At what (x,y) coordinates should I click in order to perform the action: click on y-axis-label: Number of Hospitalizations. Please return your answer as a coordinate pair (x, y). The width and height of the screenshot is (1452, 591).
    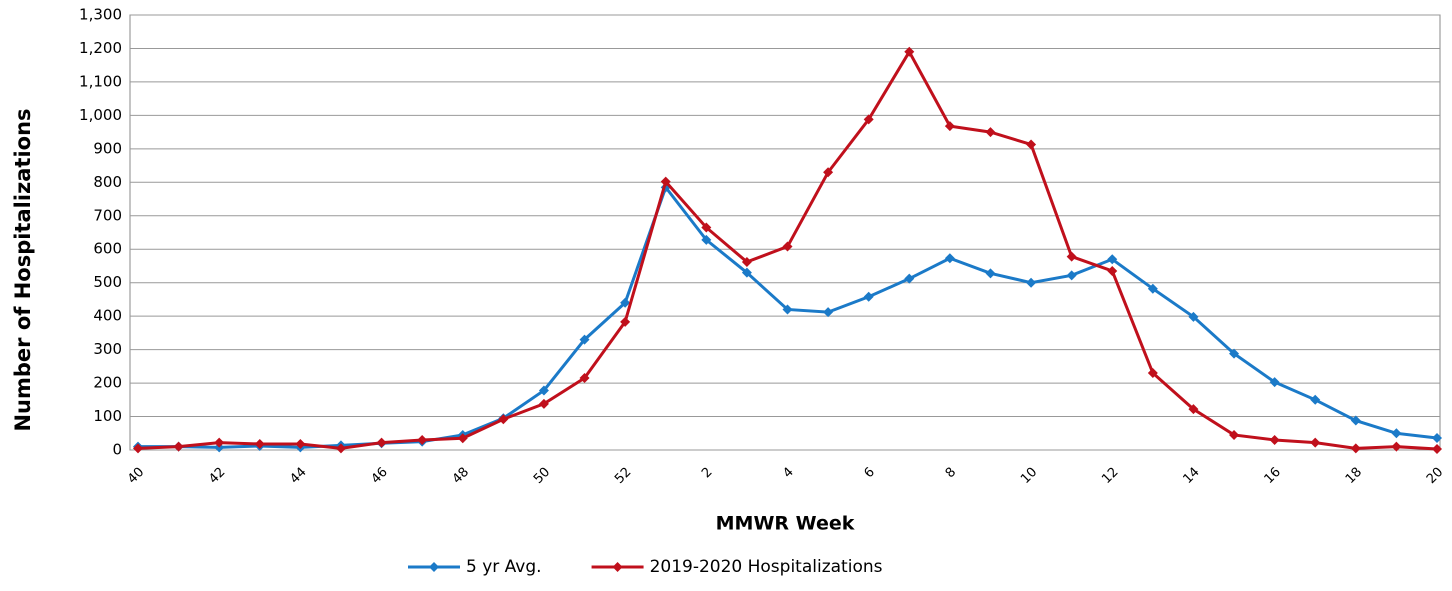
    Looking at the image, I should click on (23, 269).